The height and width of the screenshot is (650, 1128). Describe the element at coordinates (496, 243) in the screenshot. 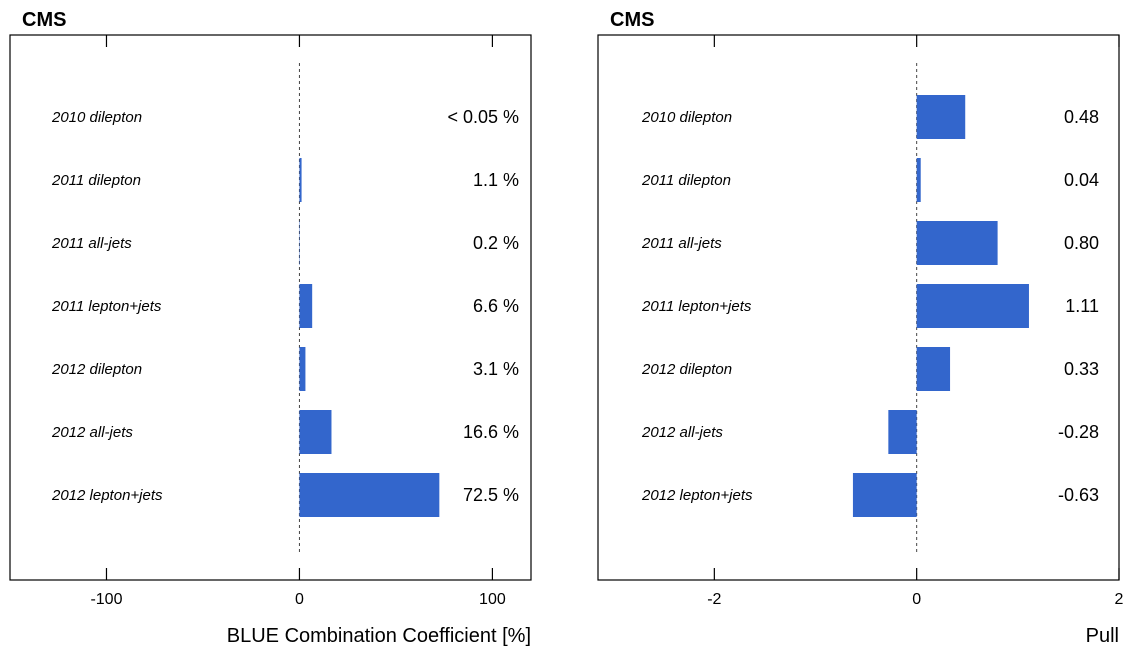

I see `value-label: 0.2 %` at that location.